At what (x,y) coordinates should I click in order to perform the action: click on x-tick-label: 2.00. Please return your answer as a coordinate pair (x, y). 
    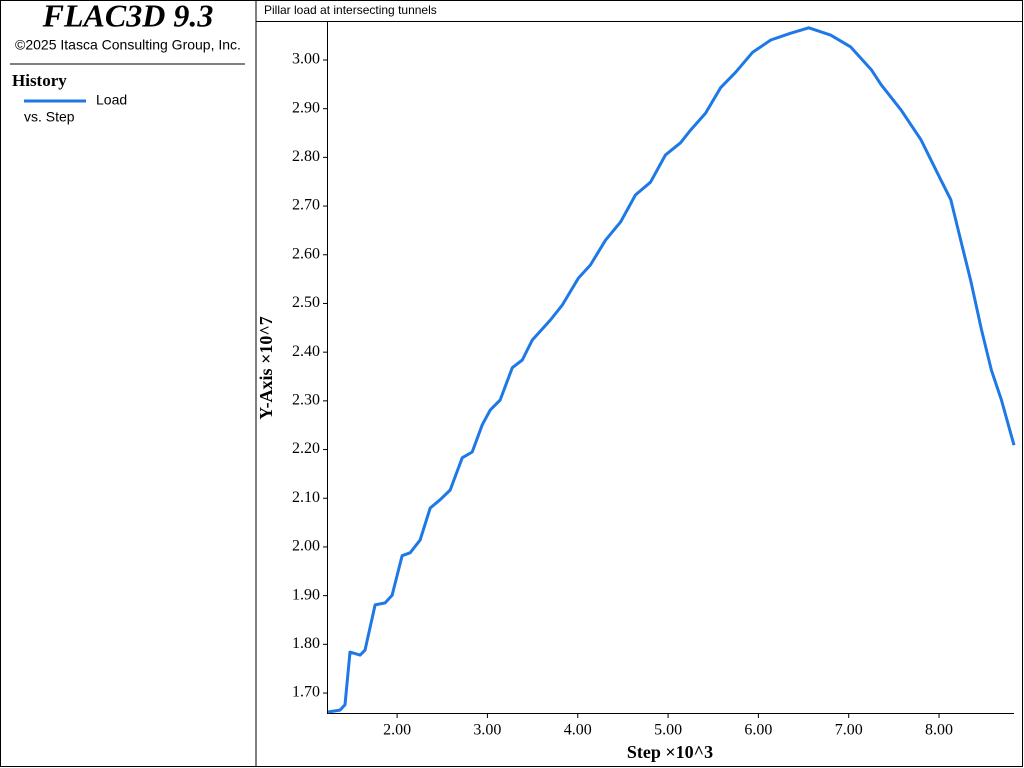
    Looking at the image, I should click on (397, 730).